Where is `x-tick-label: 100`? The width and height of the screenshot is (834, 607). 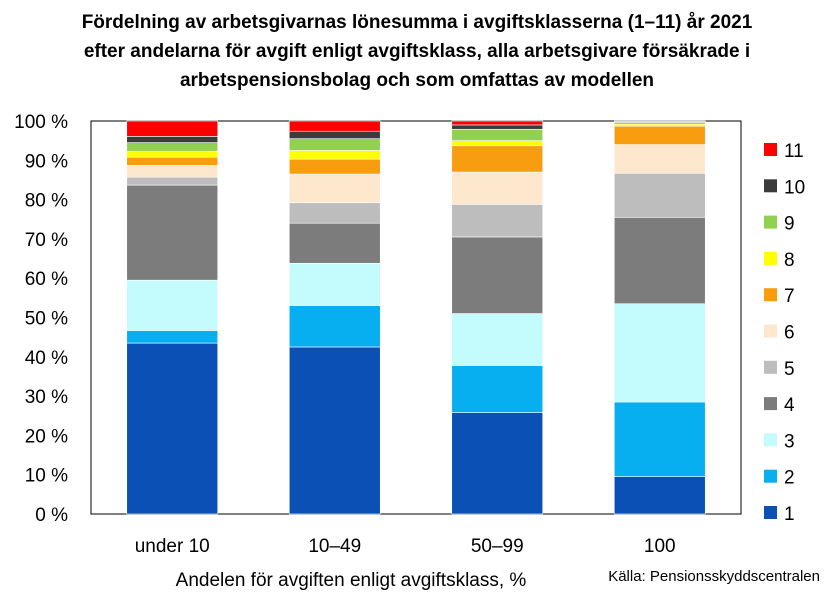 x-tick-label: 100 is located at coordinates (660, 546).